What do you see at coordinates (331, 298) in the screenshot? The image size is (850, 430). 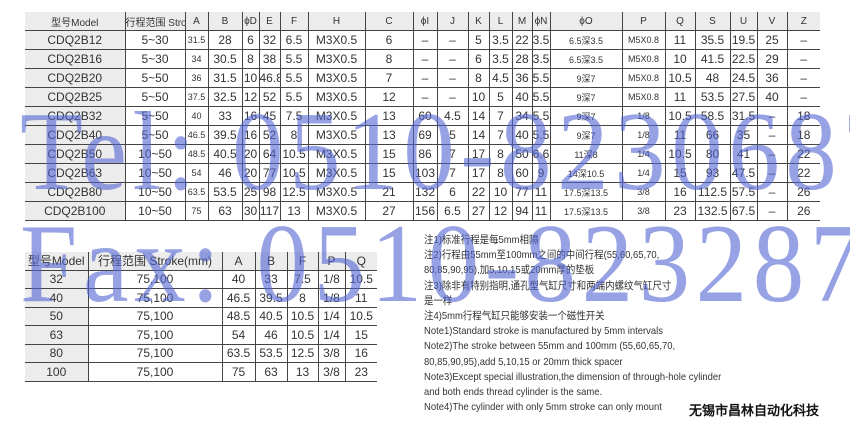 I see `table-cell: 1/8` at bounding box center [331, 298].